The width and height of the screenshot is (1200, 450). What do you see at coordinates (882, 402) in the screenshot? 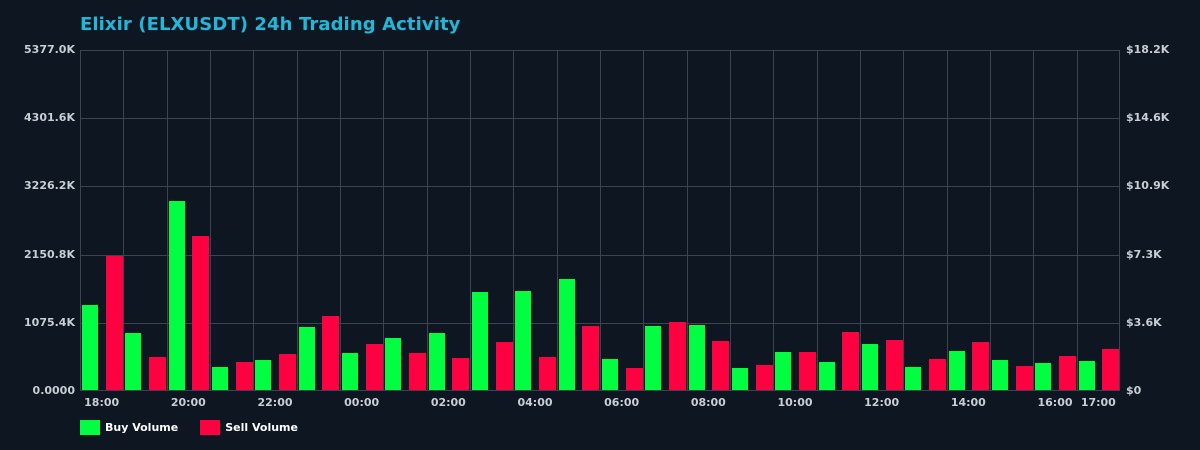
I see `x-tick-label: 12:00` at bounding box center [882, 402].